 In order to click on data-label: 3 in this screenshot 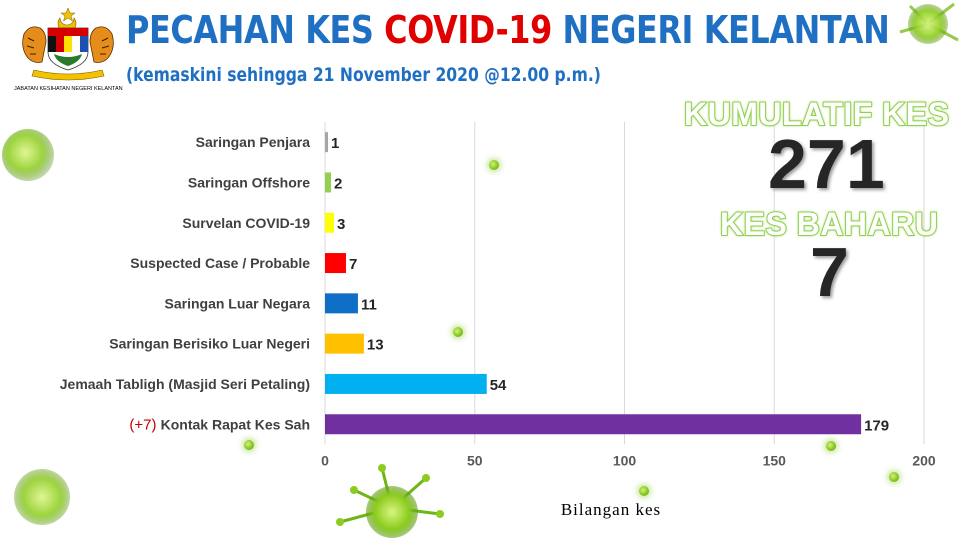, I will do `click(341, 224)`.